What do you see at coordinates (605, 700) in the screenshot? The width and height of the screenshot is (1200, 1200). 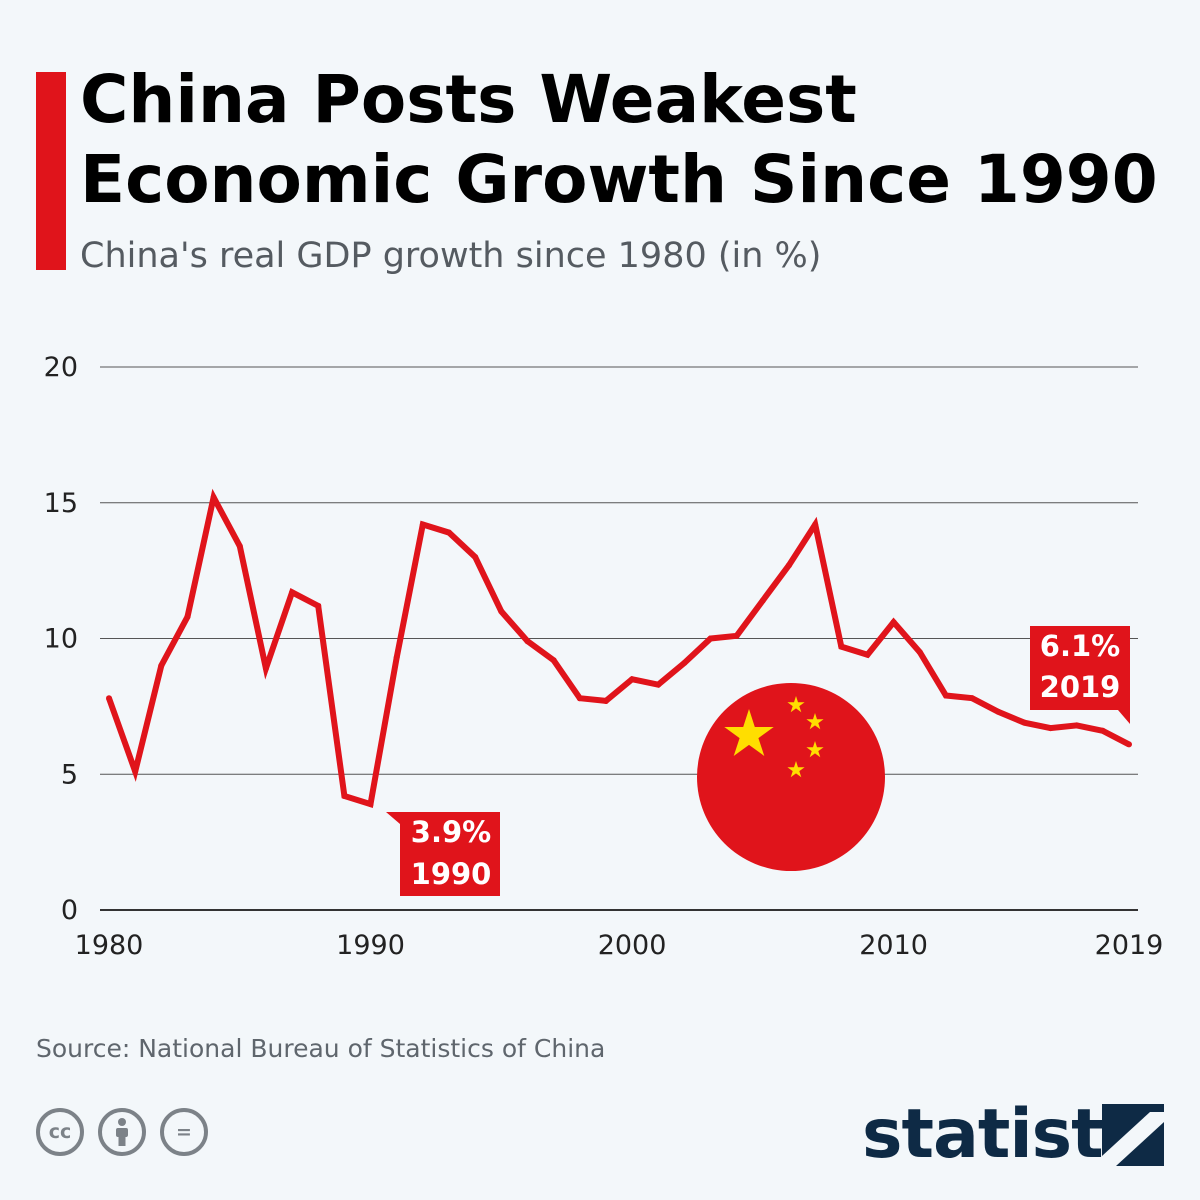 I see `data-point-1999` at bounding box center [605, 700].